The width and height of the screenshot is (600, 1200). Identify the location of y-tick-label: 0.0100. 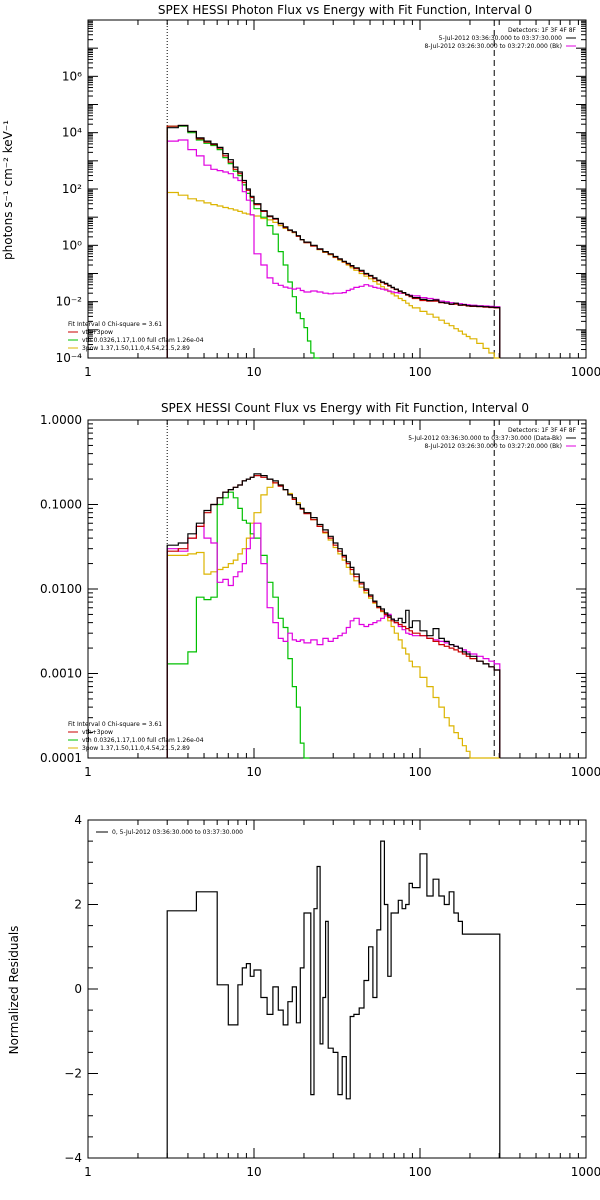
(61, 589).